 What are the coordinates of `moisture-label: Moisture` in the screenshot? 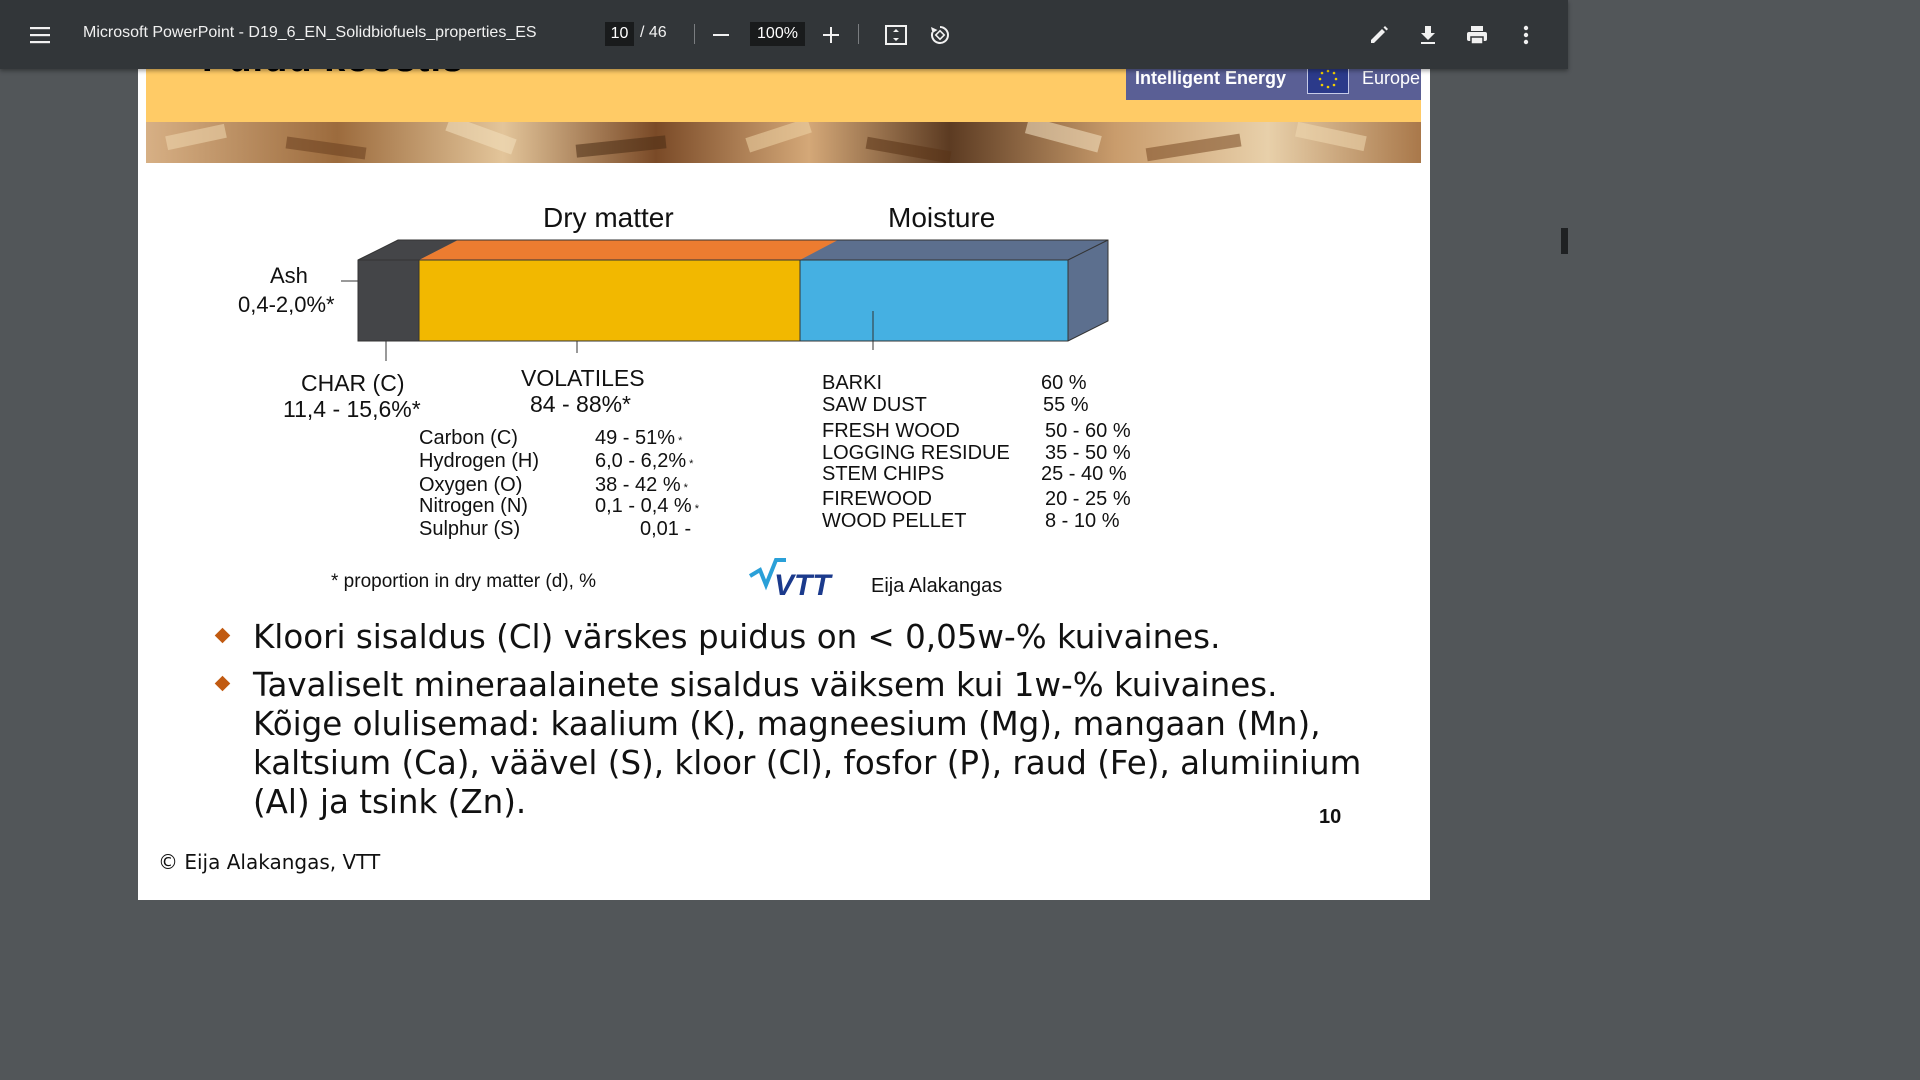 It's located at (942, 217).